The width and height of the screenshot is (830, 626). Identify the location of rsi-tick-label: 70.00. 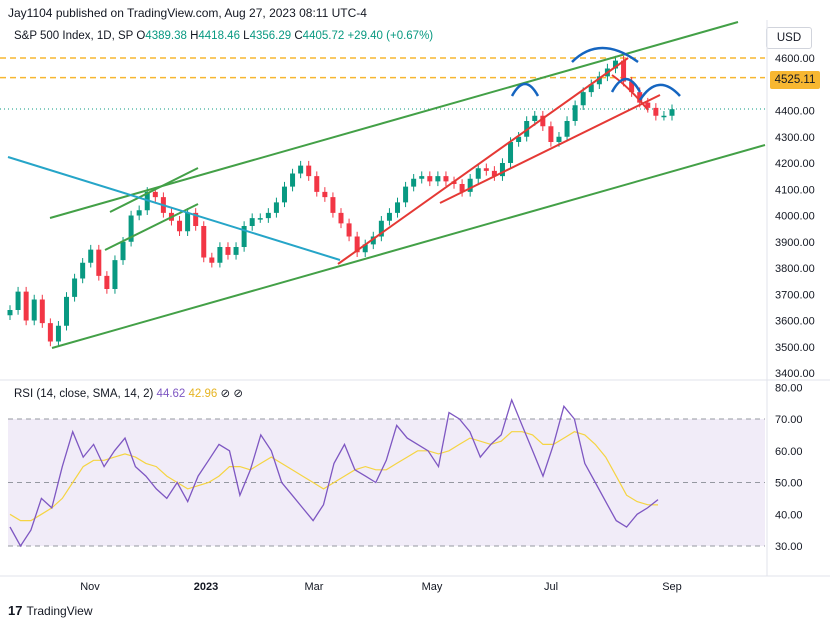
(789, 420).